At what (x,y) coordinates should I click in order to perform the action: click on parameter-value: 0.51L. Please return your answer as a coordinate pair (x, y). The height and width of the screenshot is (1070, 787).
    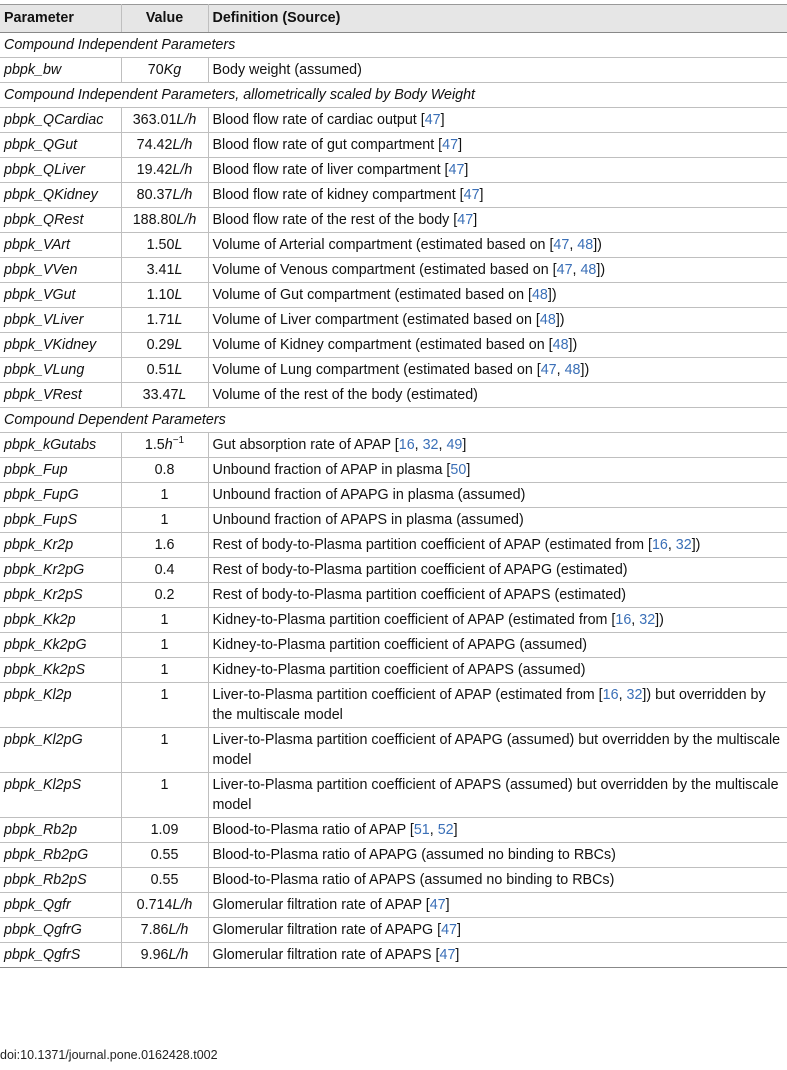
    Looking at the image, I should click on (165, 370).